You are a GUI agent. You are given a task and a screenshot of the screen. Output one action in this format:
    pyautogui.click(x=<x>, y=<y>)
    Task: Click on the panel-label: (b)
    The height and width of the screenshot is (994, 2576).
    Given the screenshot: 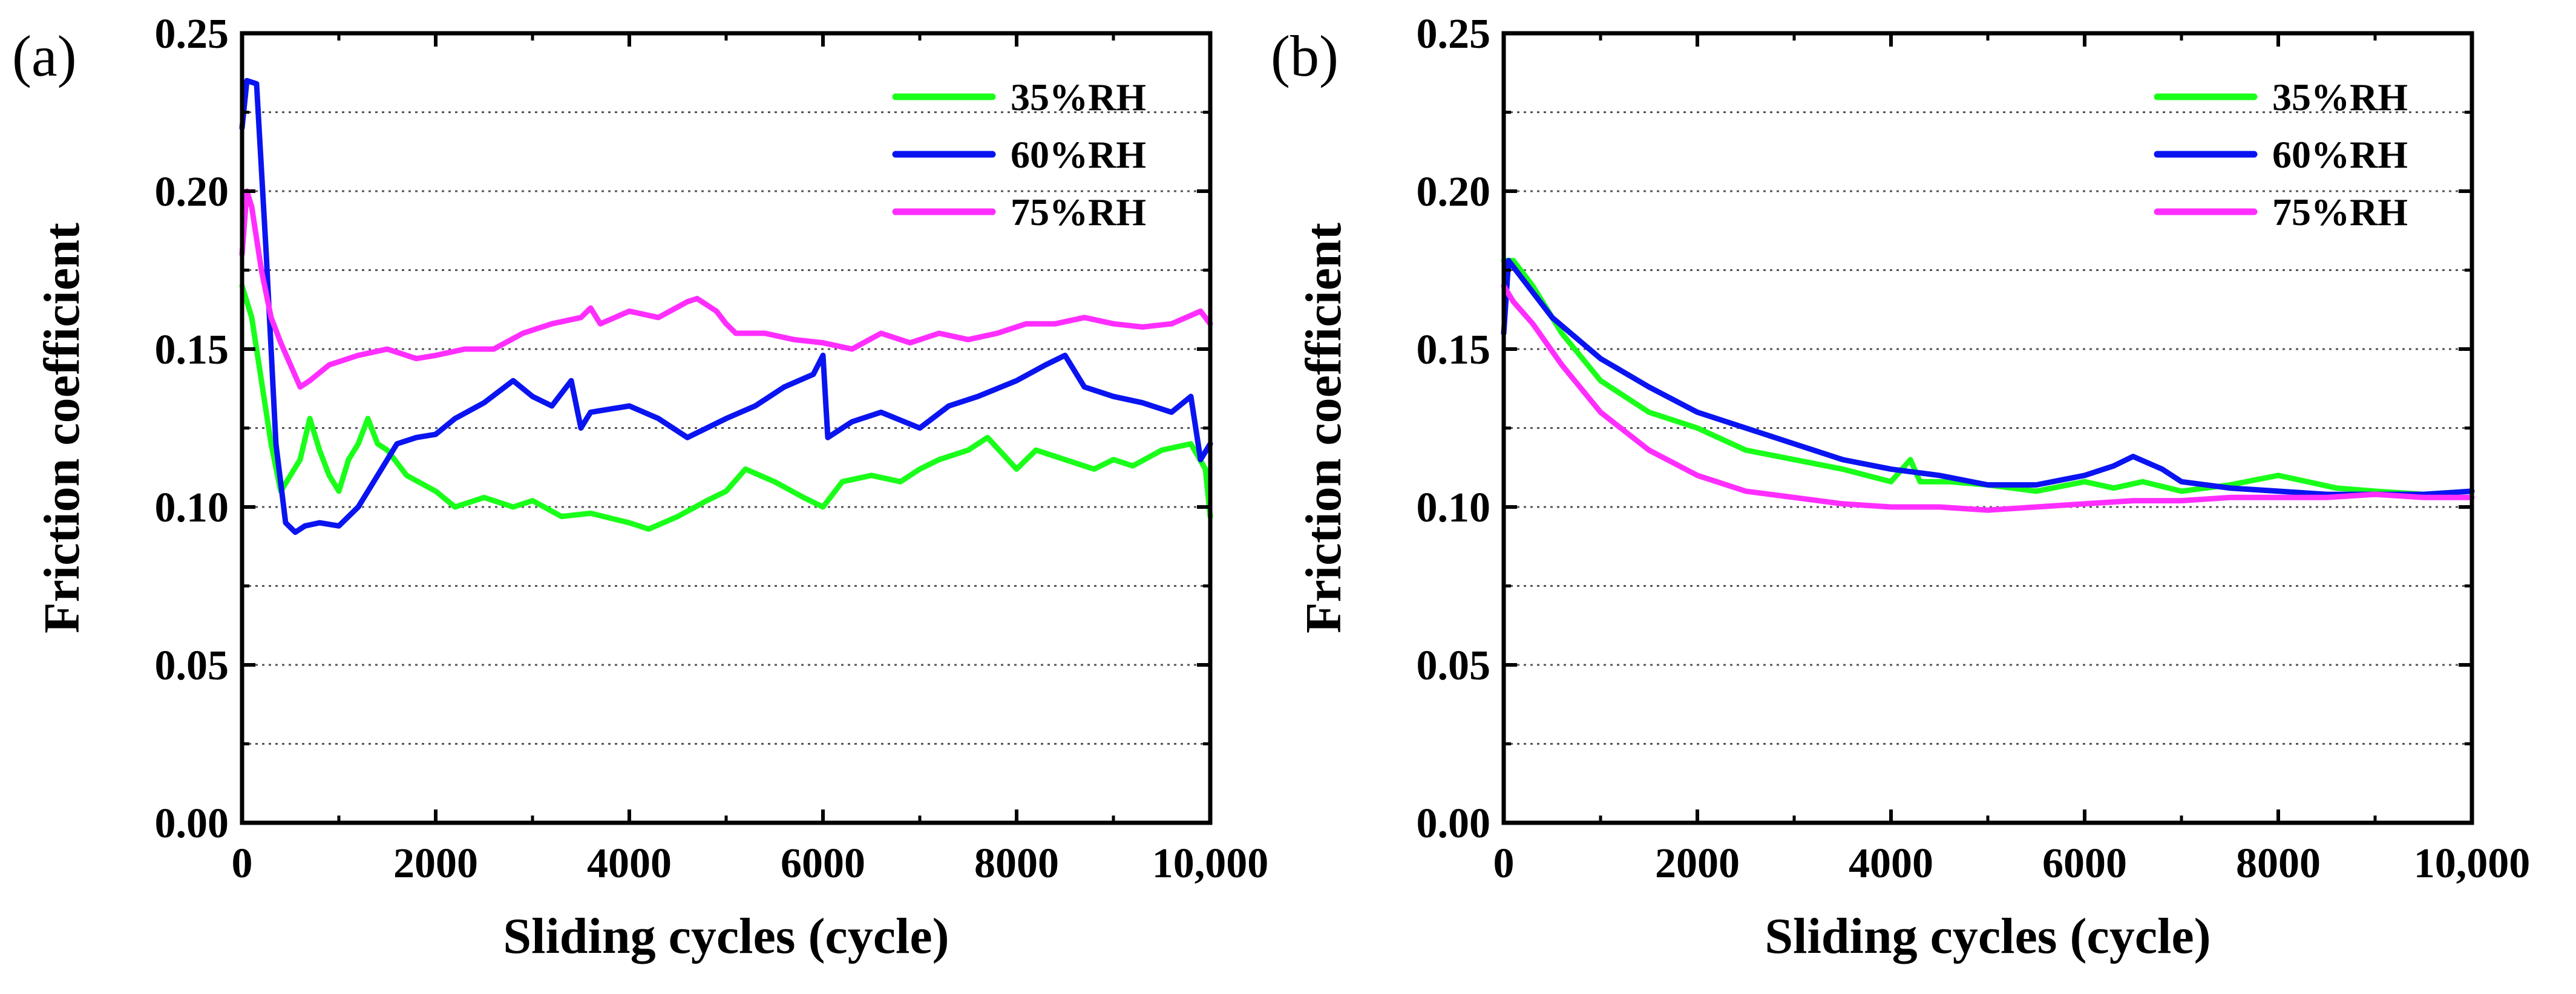 What is the action you would take?
    pyautogui.click(x=1305, y=56)
    